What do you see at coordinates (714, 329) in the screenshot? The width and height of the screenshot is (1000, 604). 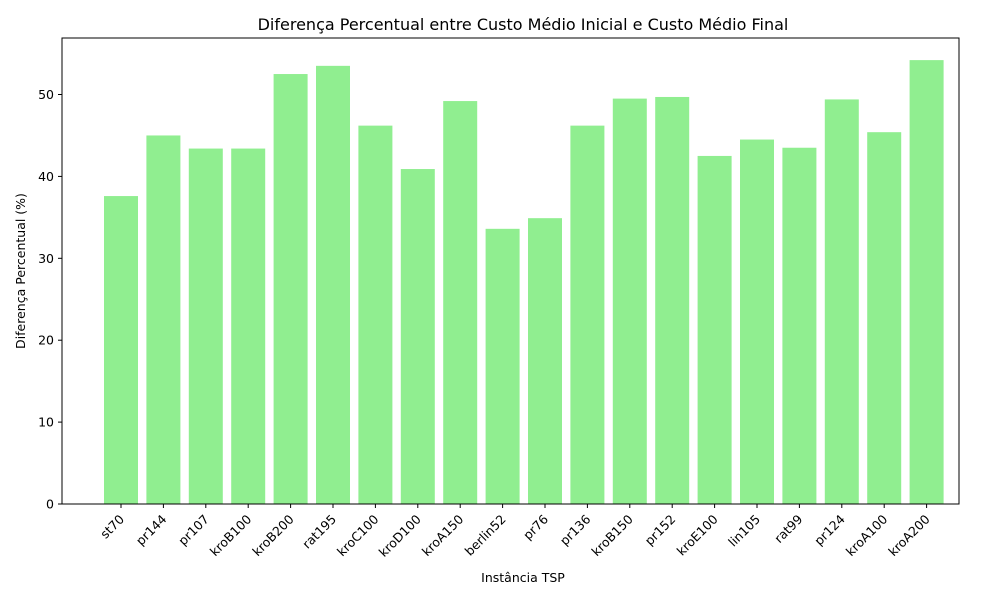 I see `bar-kroe100` at bounding box center [714, 329].